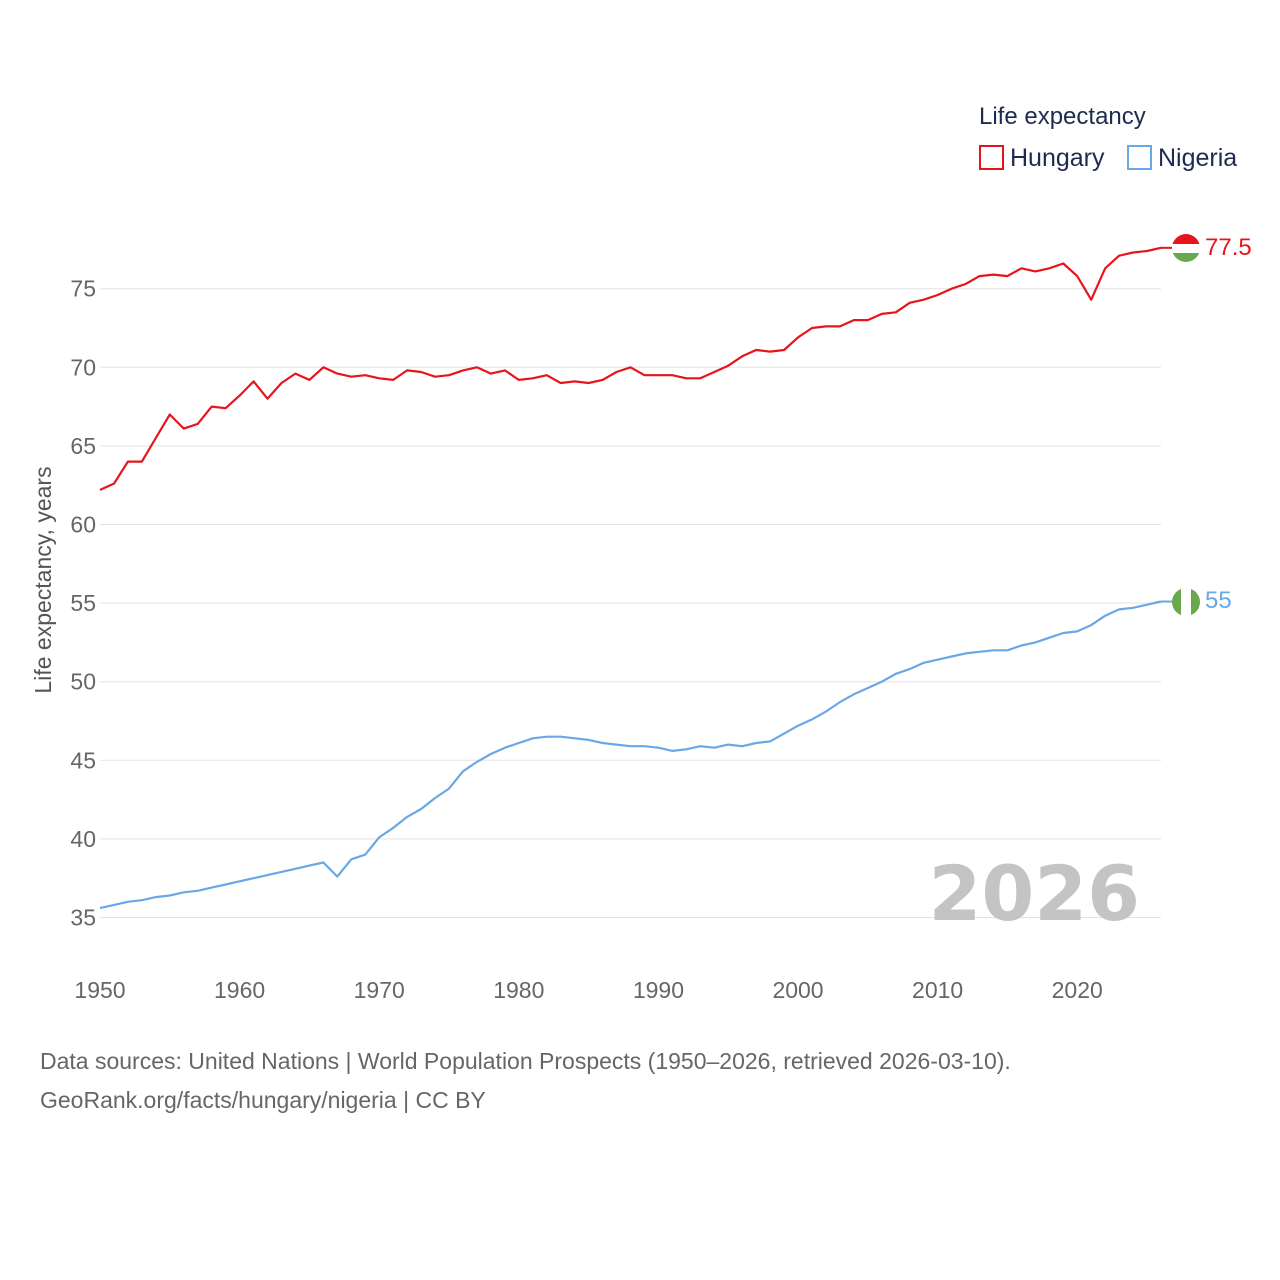 This screenshot has width=1280, height=1280. Describe the element at coordinates (83, 760) in the screenshot. I see `y-tick-label: 45` at that location.